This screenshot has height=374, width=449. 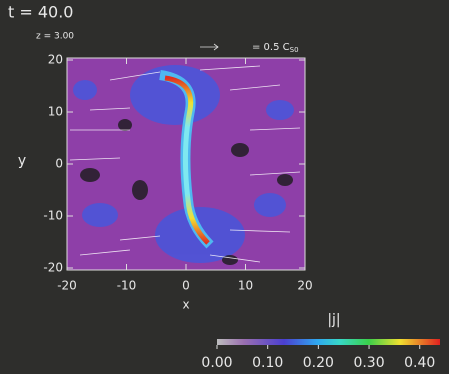 I want to click on subtitle: z = 3.00, so click(x=55, y=37).